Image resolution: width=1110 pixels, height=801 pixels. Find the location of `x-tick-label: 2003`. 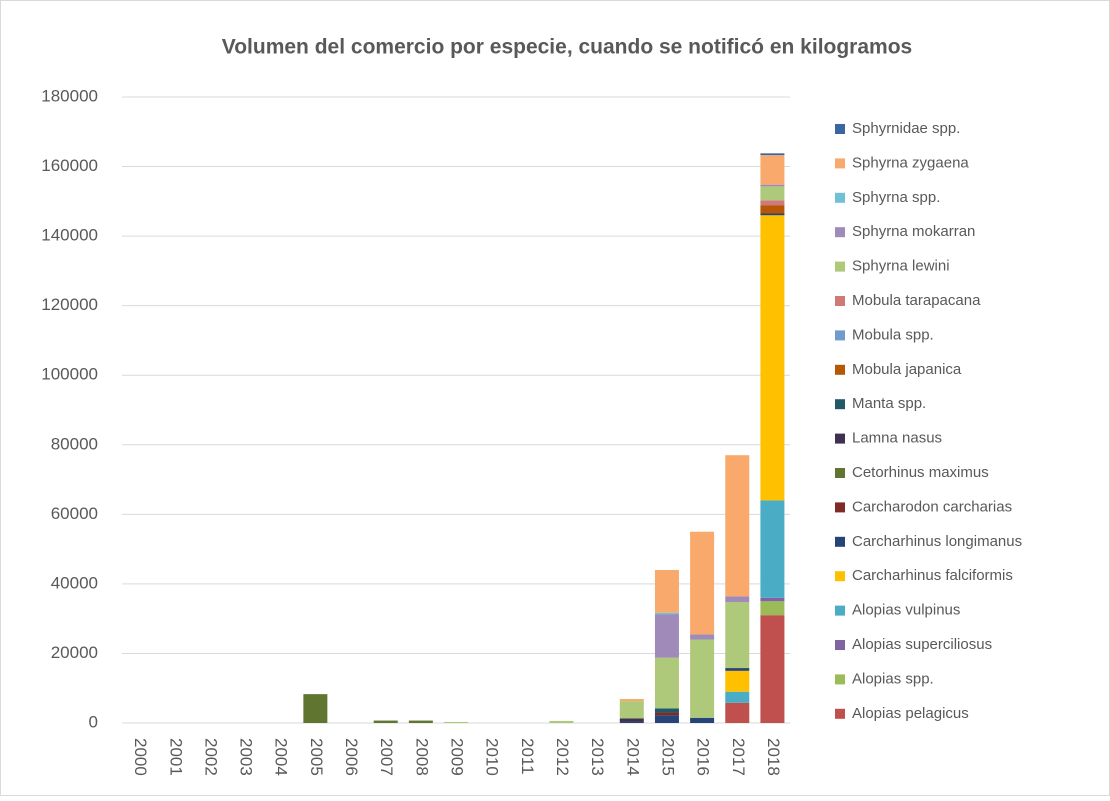

x-tick-label: 2003 is located at coordinates (246, 757).